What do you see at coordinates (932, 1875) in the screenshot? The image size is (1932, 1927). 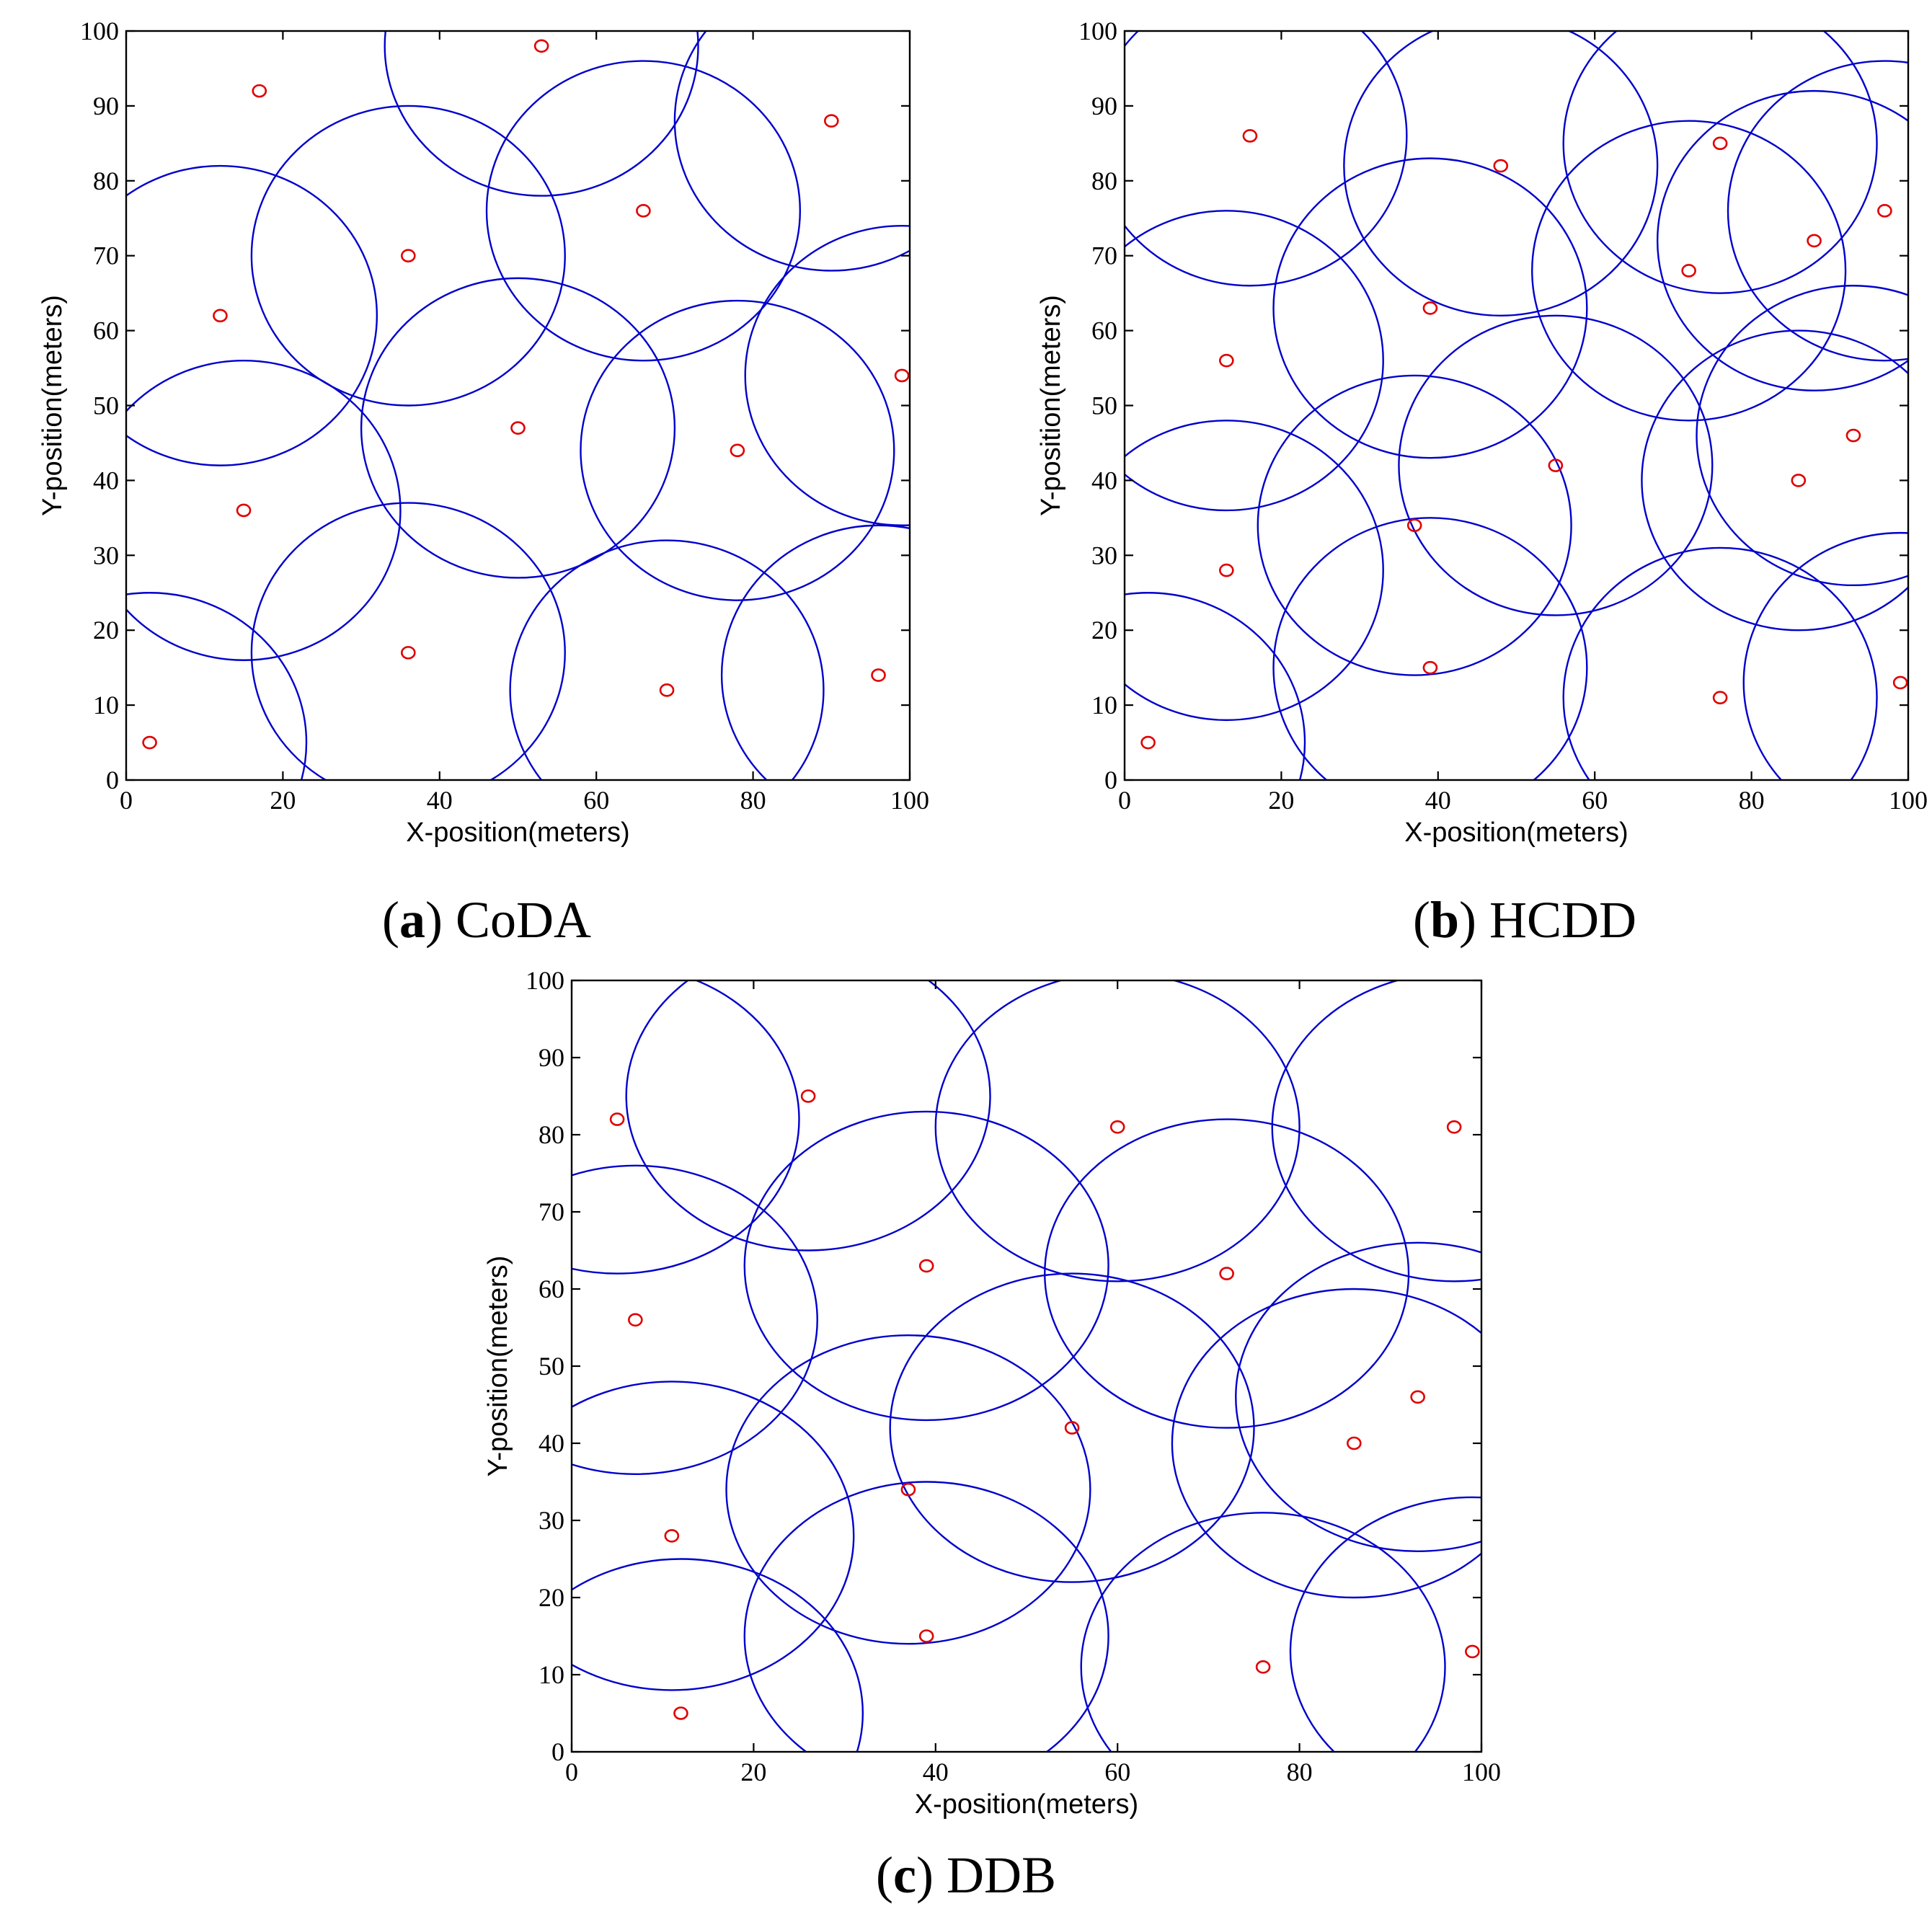 I see `caption-paren-close: )` at bounding box center [932, 1875].